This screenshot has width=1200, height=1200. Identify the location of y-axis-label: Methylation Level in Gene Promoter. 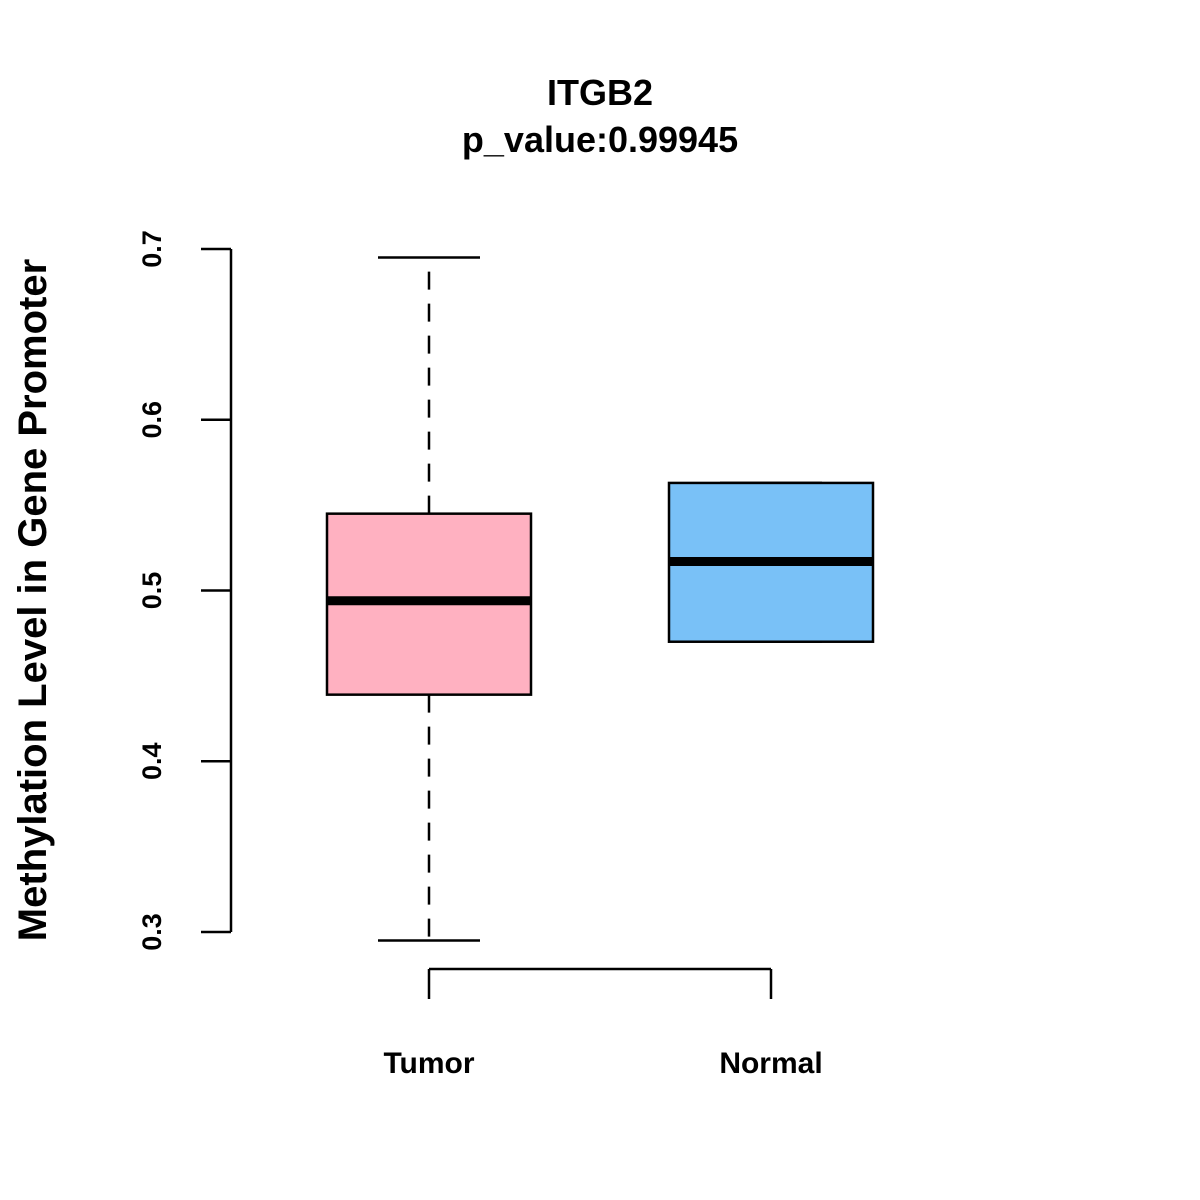
(33, 600).